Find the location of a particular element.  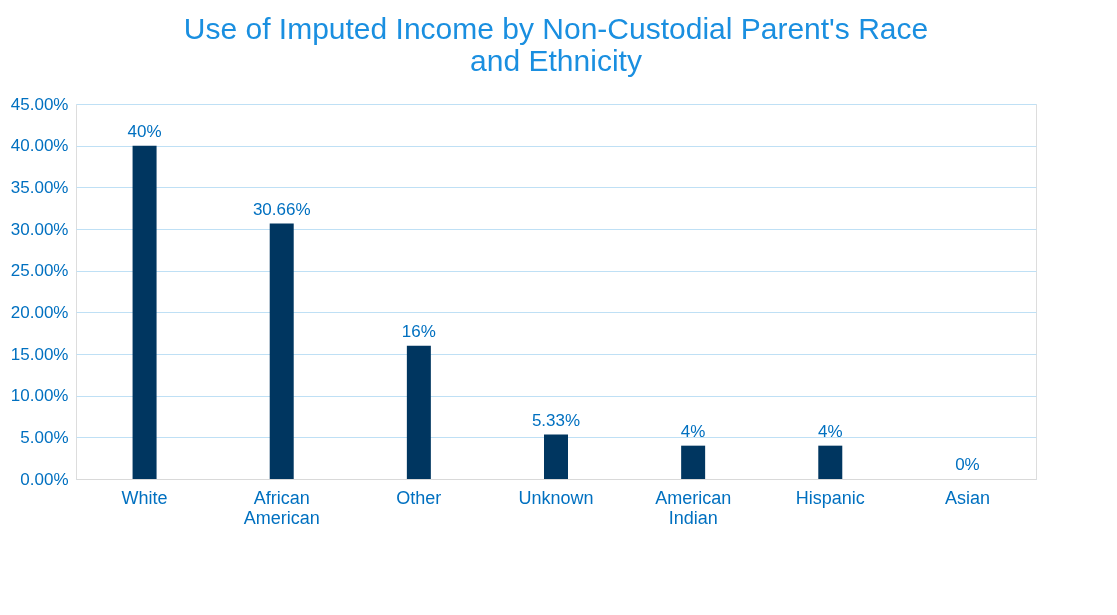

x-tick-label: White is located at coordinates (144, 497).